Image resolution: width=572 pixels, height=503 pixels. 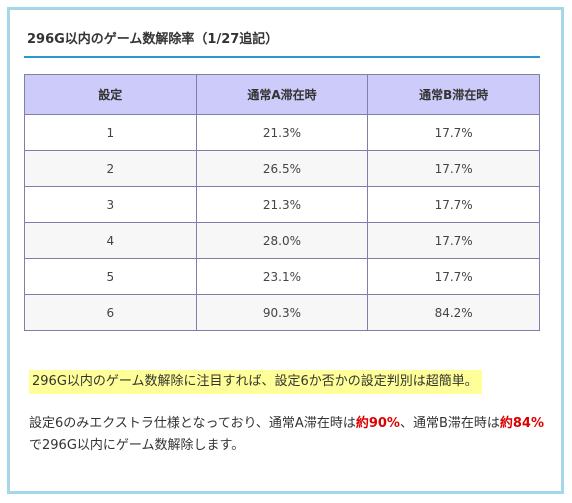 What do you see at coordinates (110, 240) in the screenshot?
I see `cell-setting: 4` at bounding box center [110, 240].